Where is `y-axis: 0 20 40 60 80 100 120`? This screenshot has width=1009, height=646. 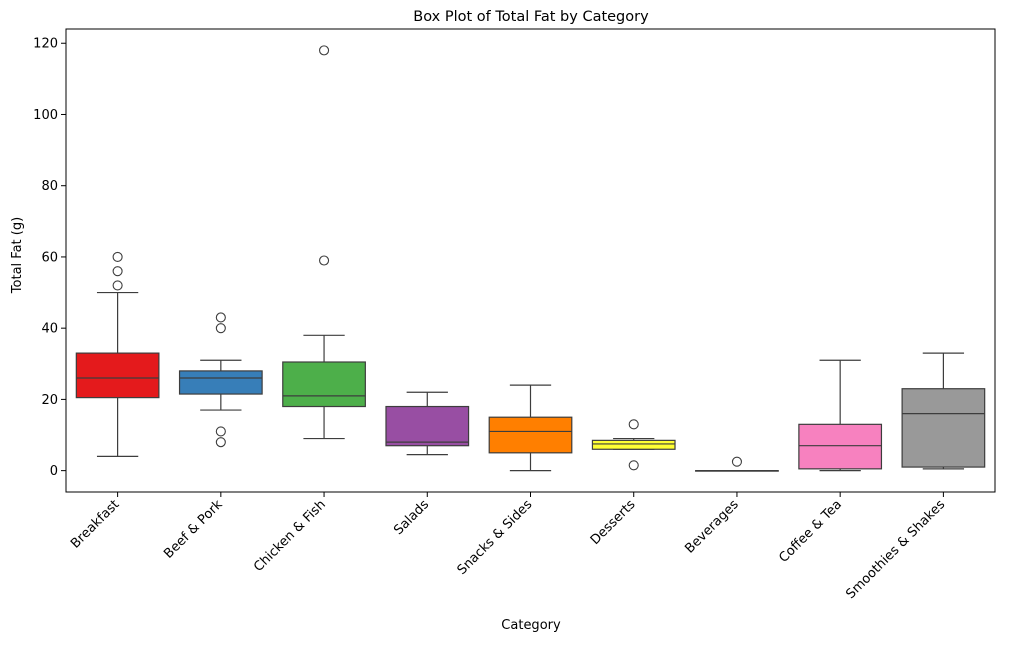
y-axis: 0 20 40 60 80 100 120 is located at coordinates (49, 258).